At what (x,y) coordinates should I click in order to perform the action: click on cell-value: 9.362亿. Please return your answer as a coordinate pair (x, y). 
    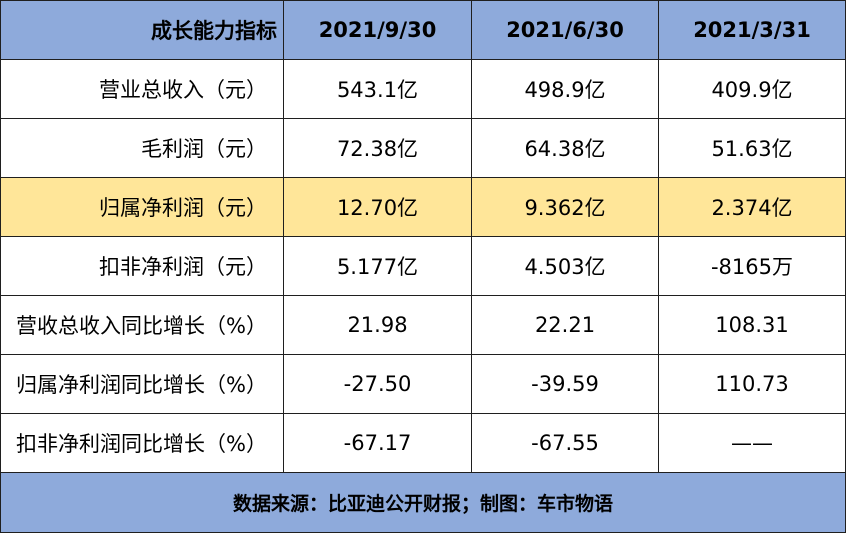
    Looking at the image, I should click on (565, 207).